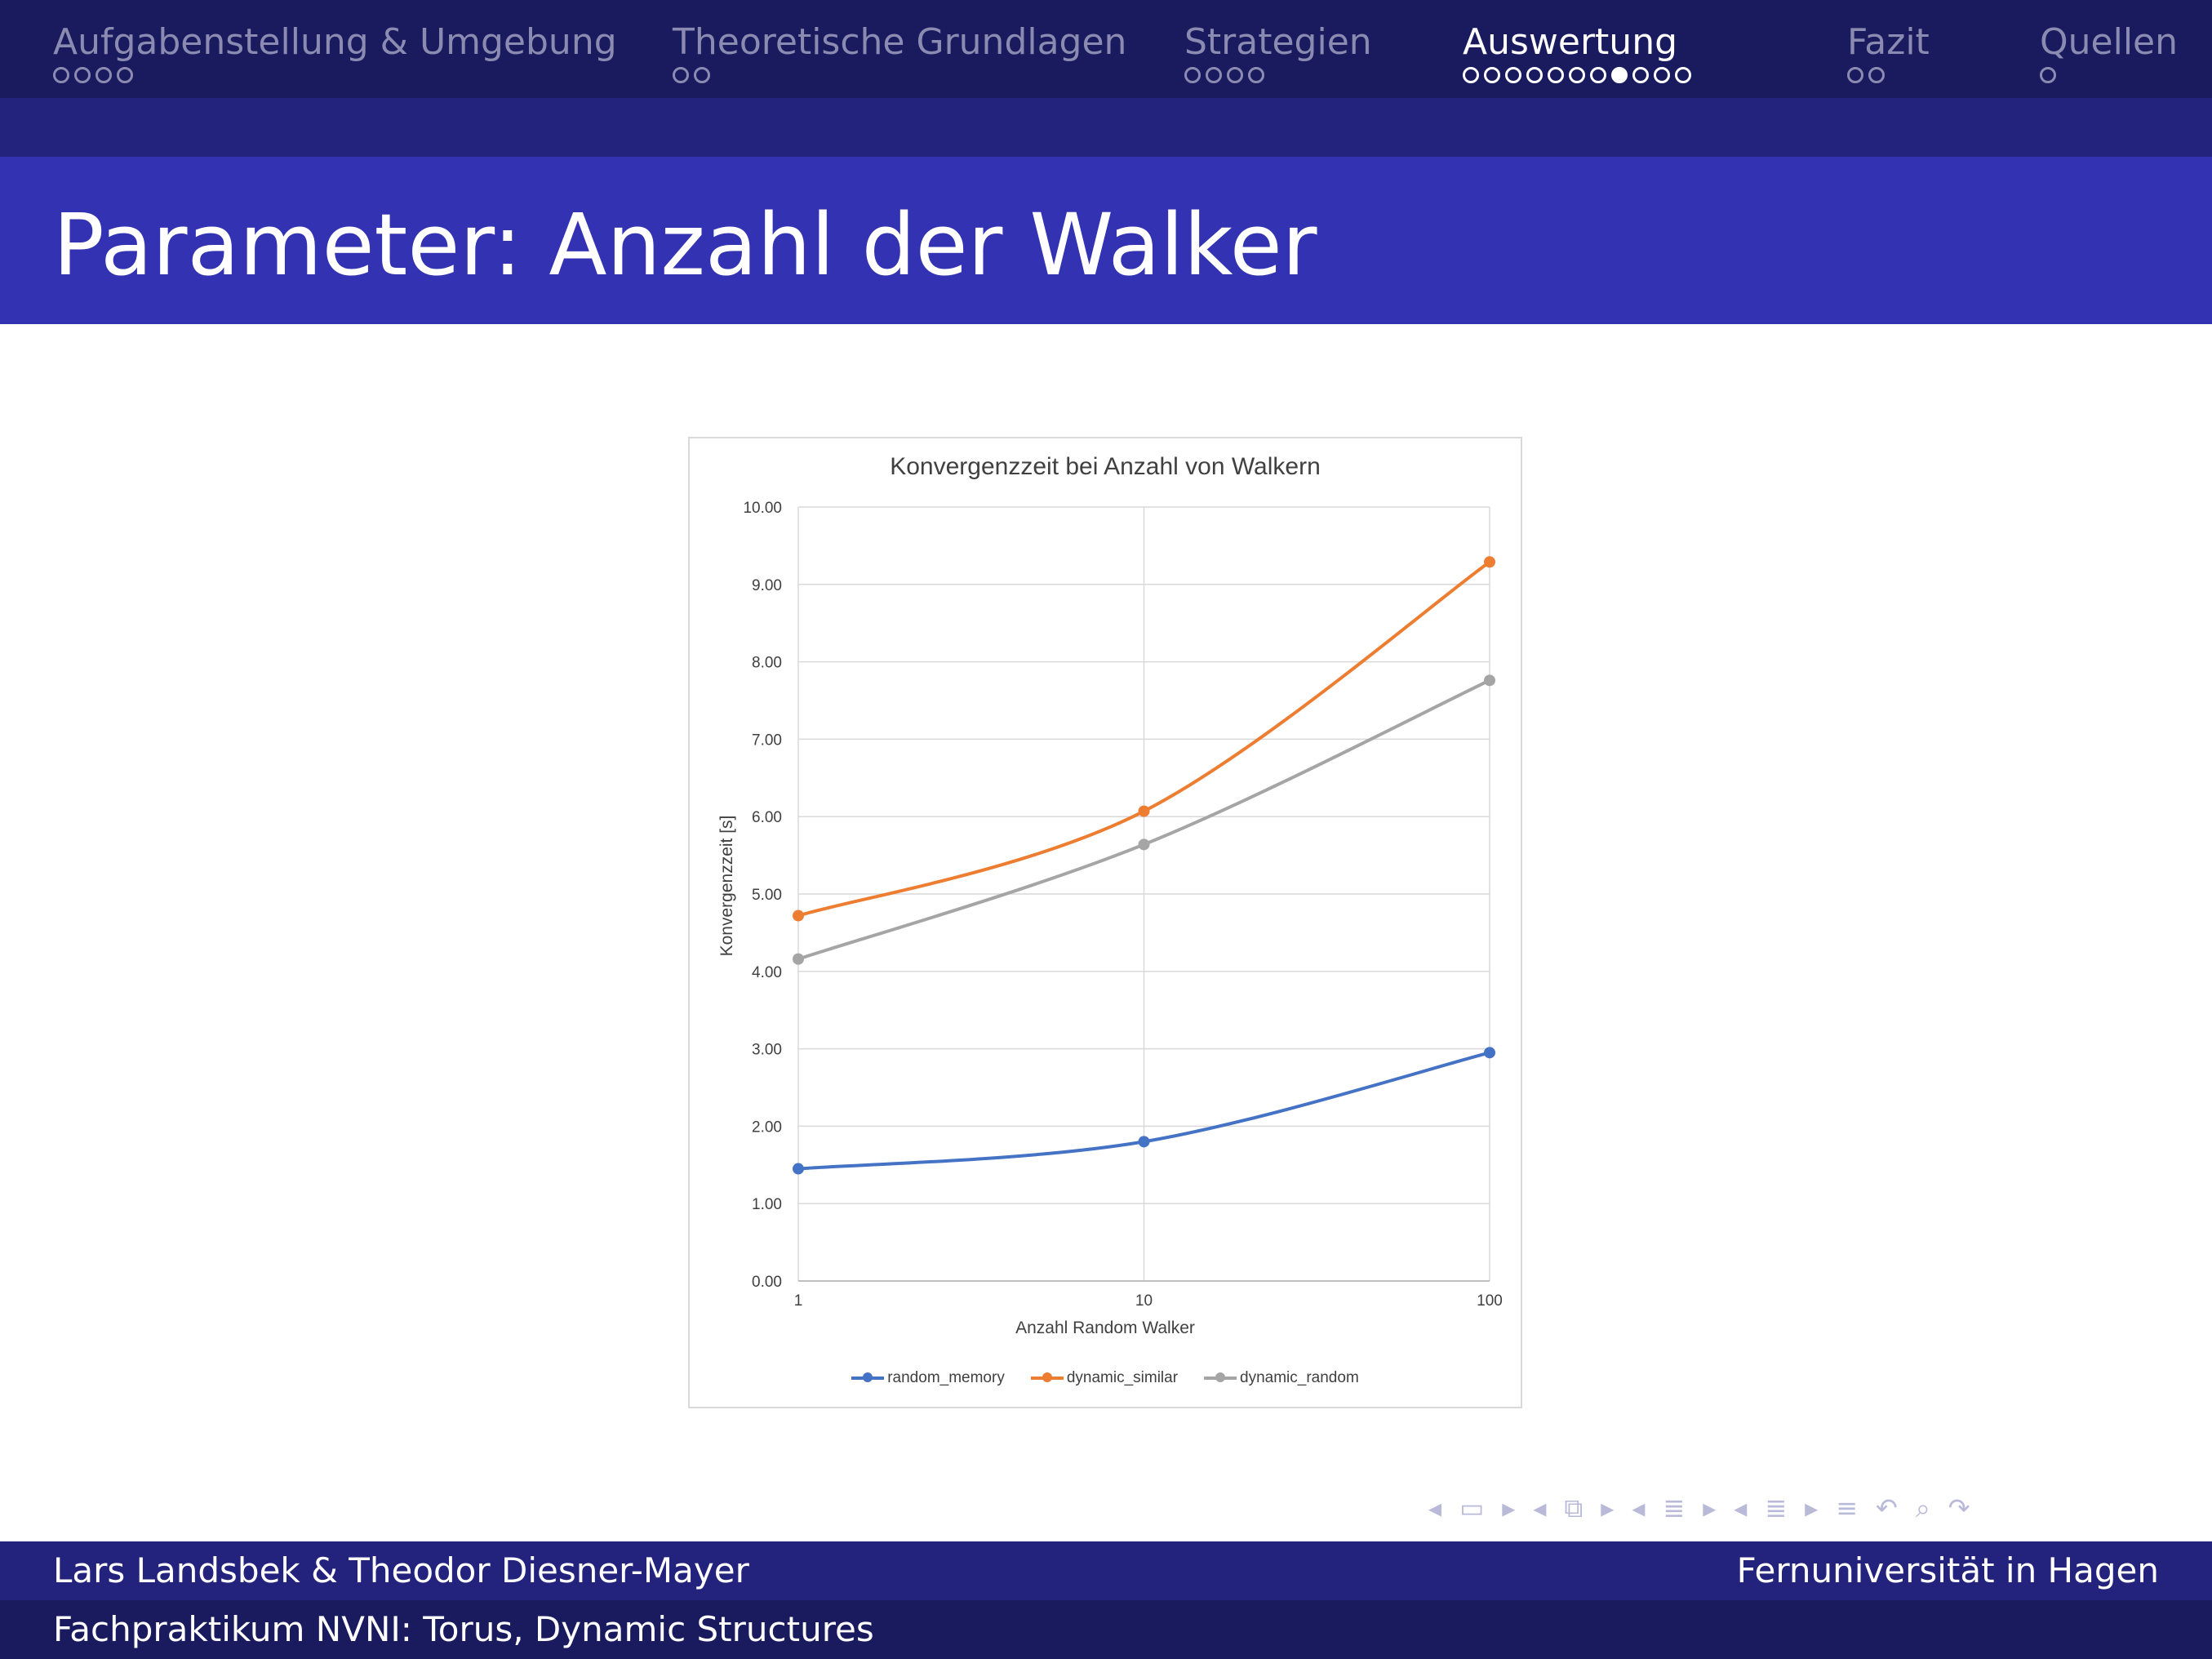 Image resolution: width=2212 pixels, height=1659 pixels. I want to click on y-tick-label: 0.00, so click(767, 1282).